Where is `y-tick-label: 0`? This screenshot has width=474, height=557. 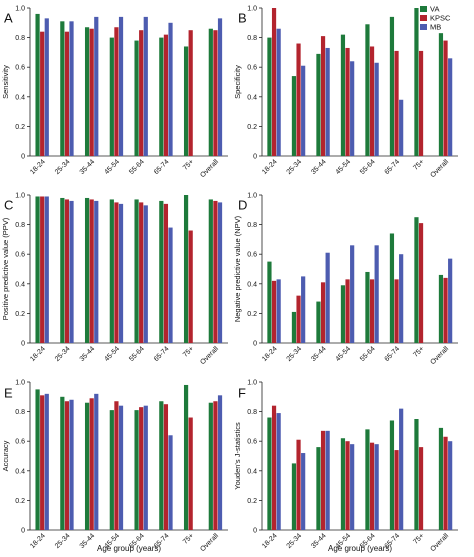 y-tick-label: 0 is located at coordinates (255, 531).